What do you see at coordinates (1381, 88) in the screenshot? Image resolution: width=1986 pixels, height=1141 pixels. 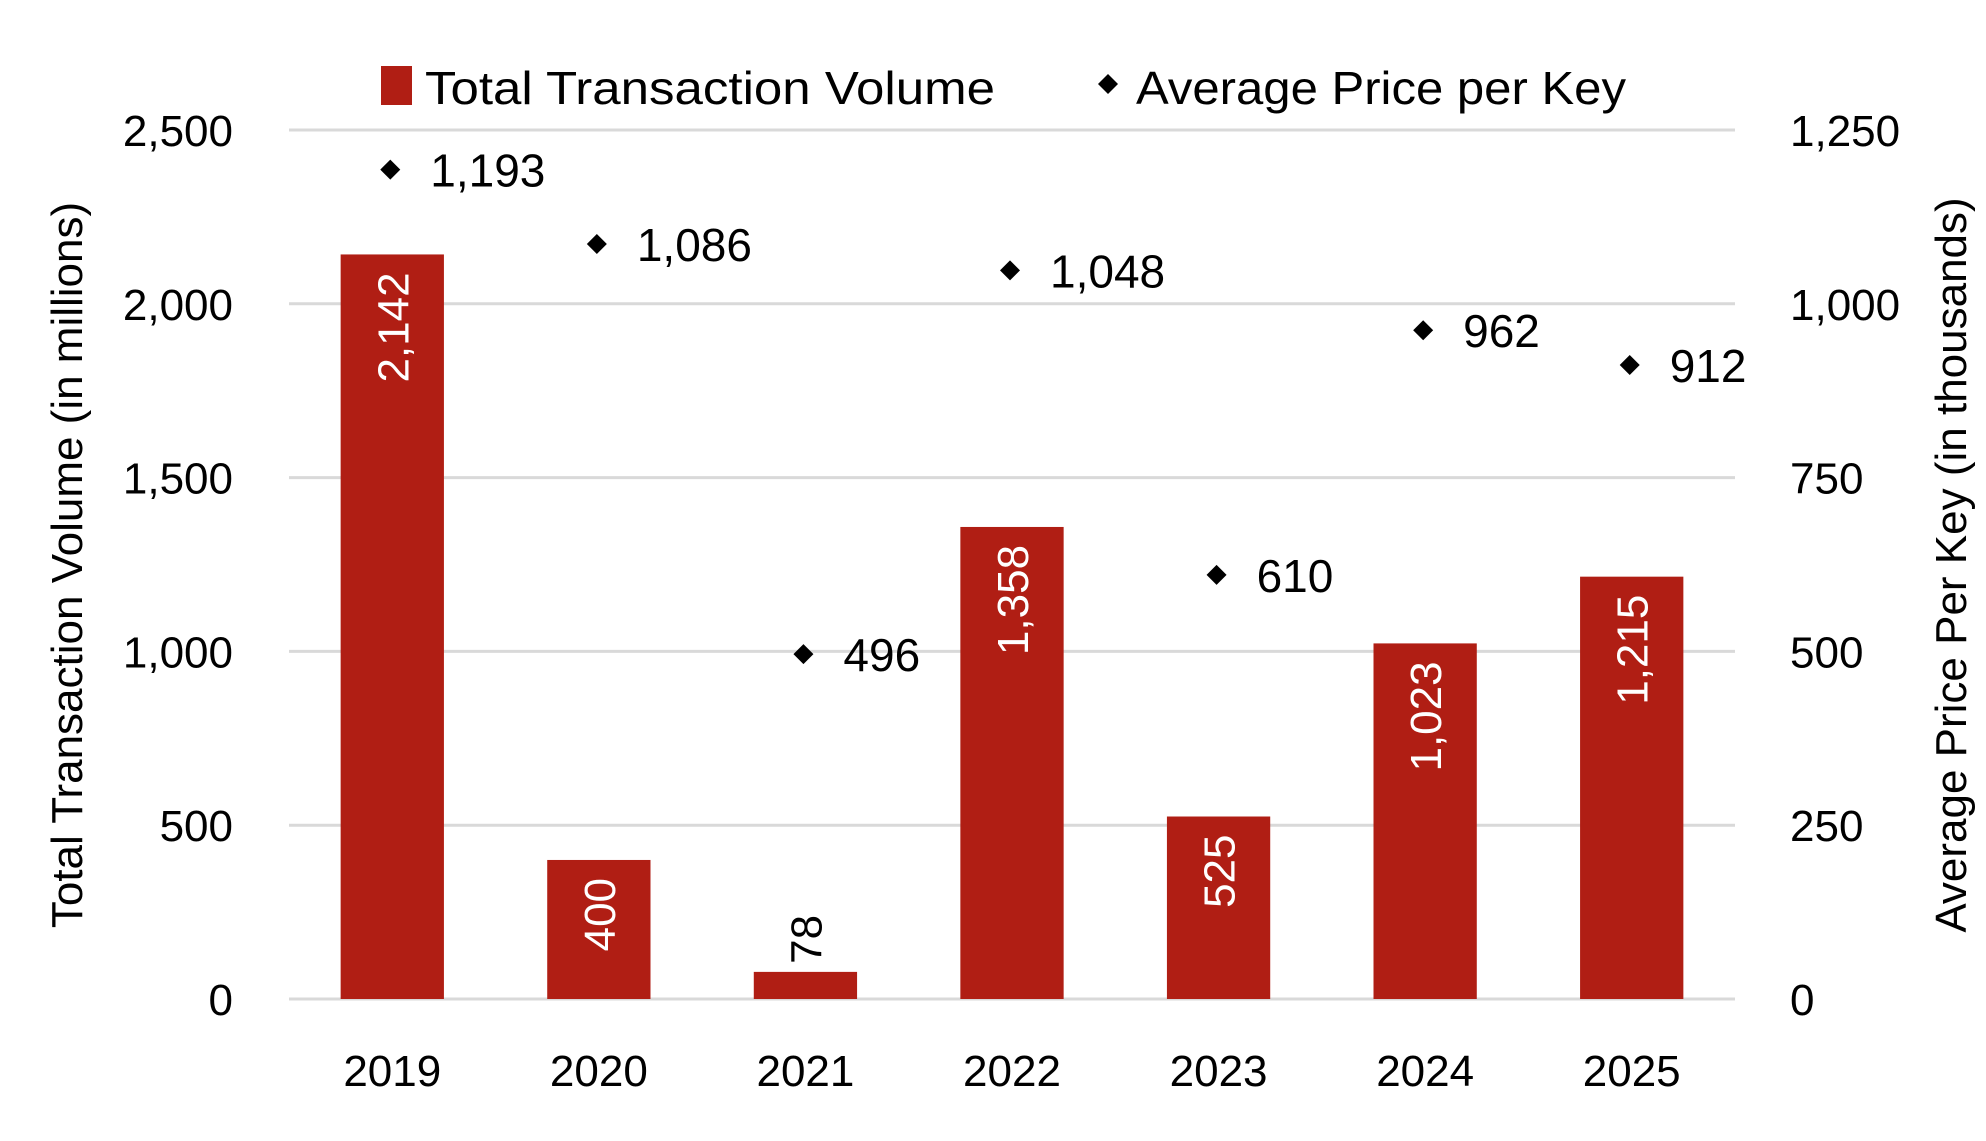 I see `legend-label-price: Average Price per Key` at bounding box center [1381, 88].